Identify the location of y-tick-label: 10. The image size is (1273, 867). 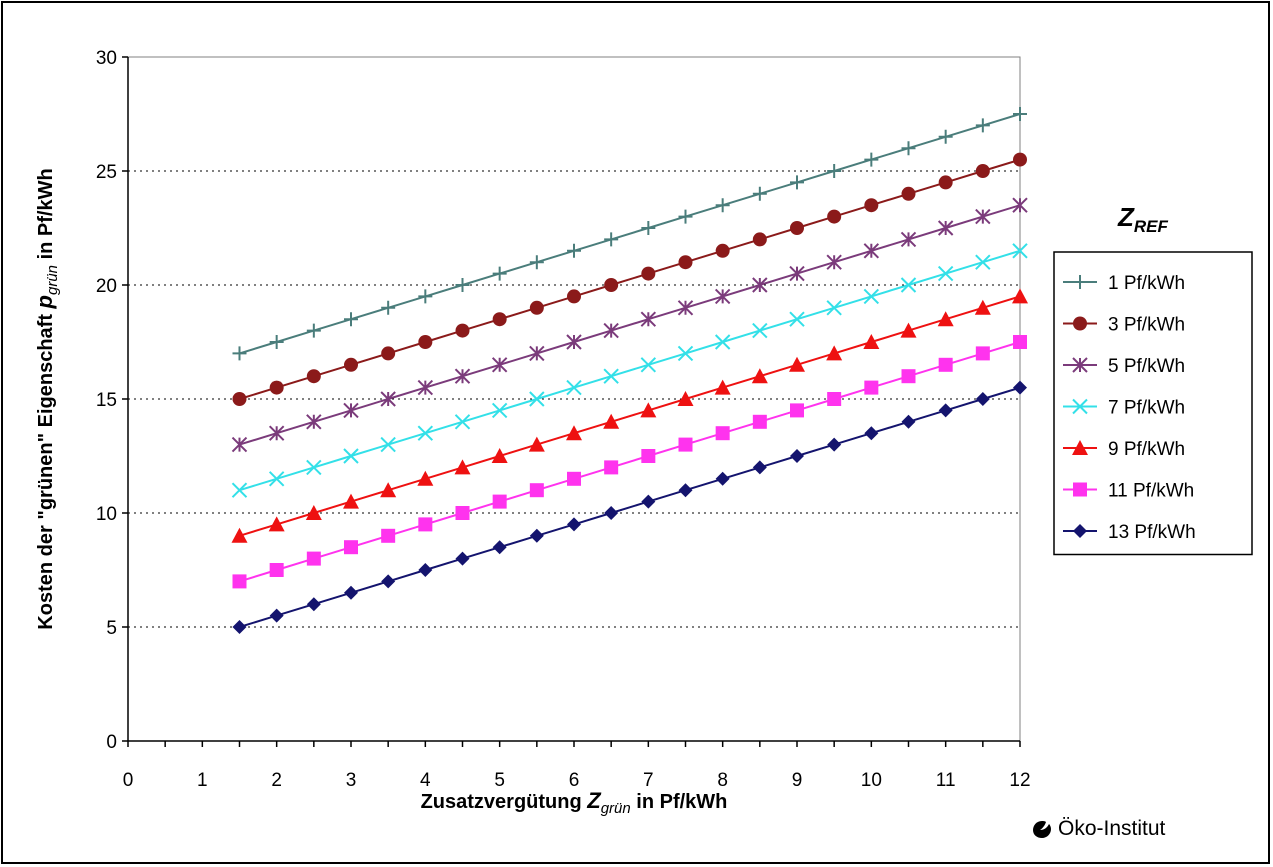
(106, 514).